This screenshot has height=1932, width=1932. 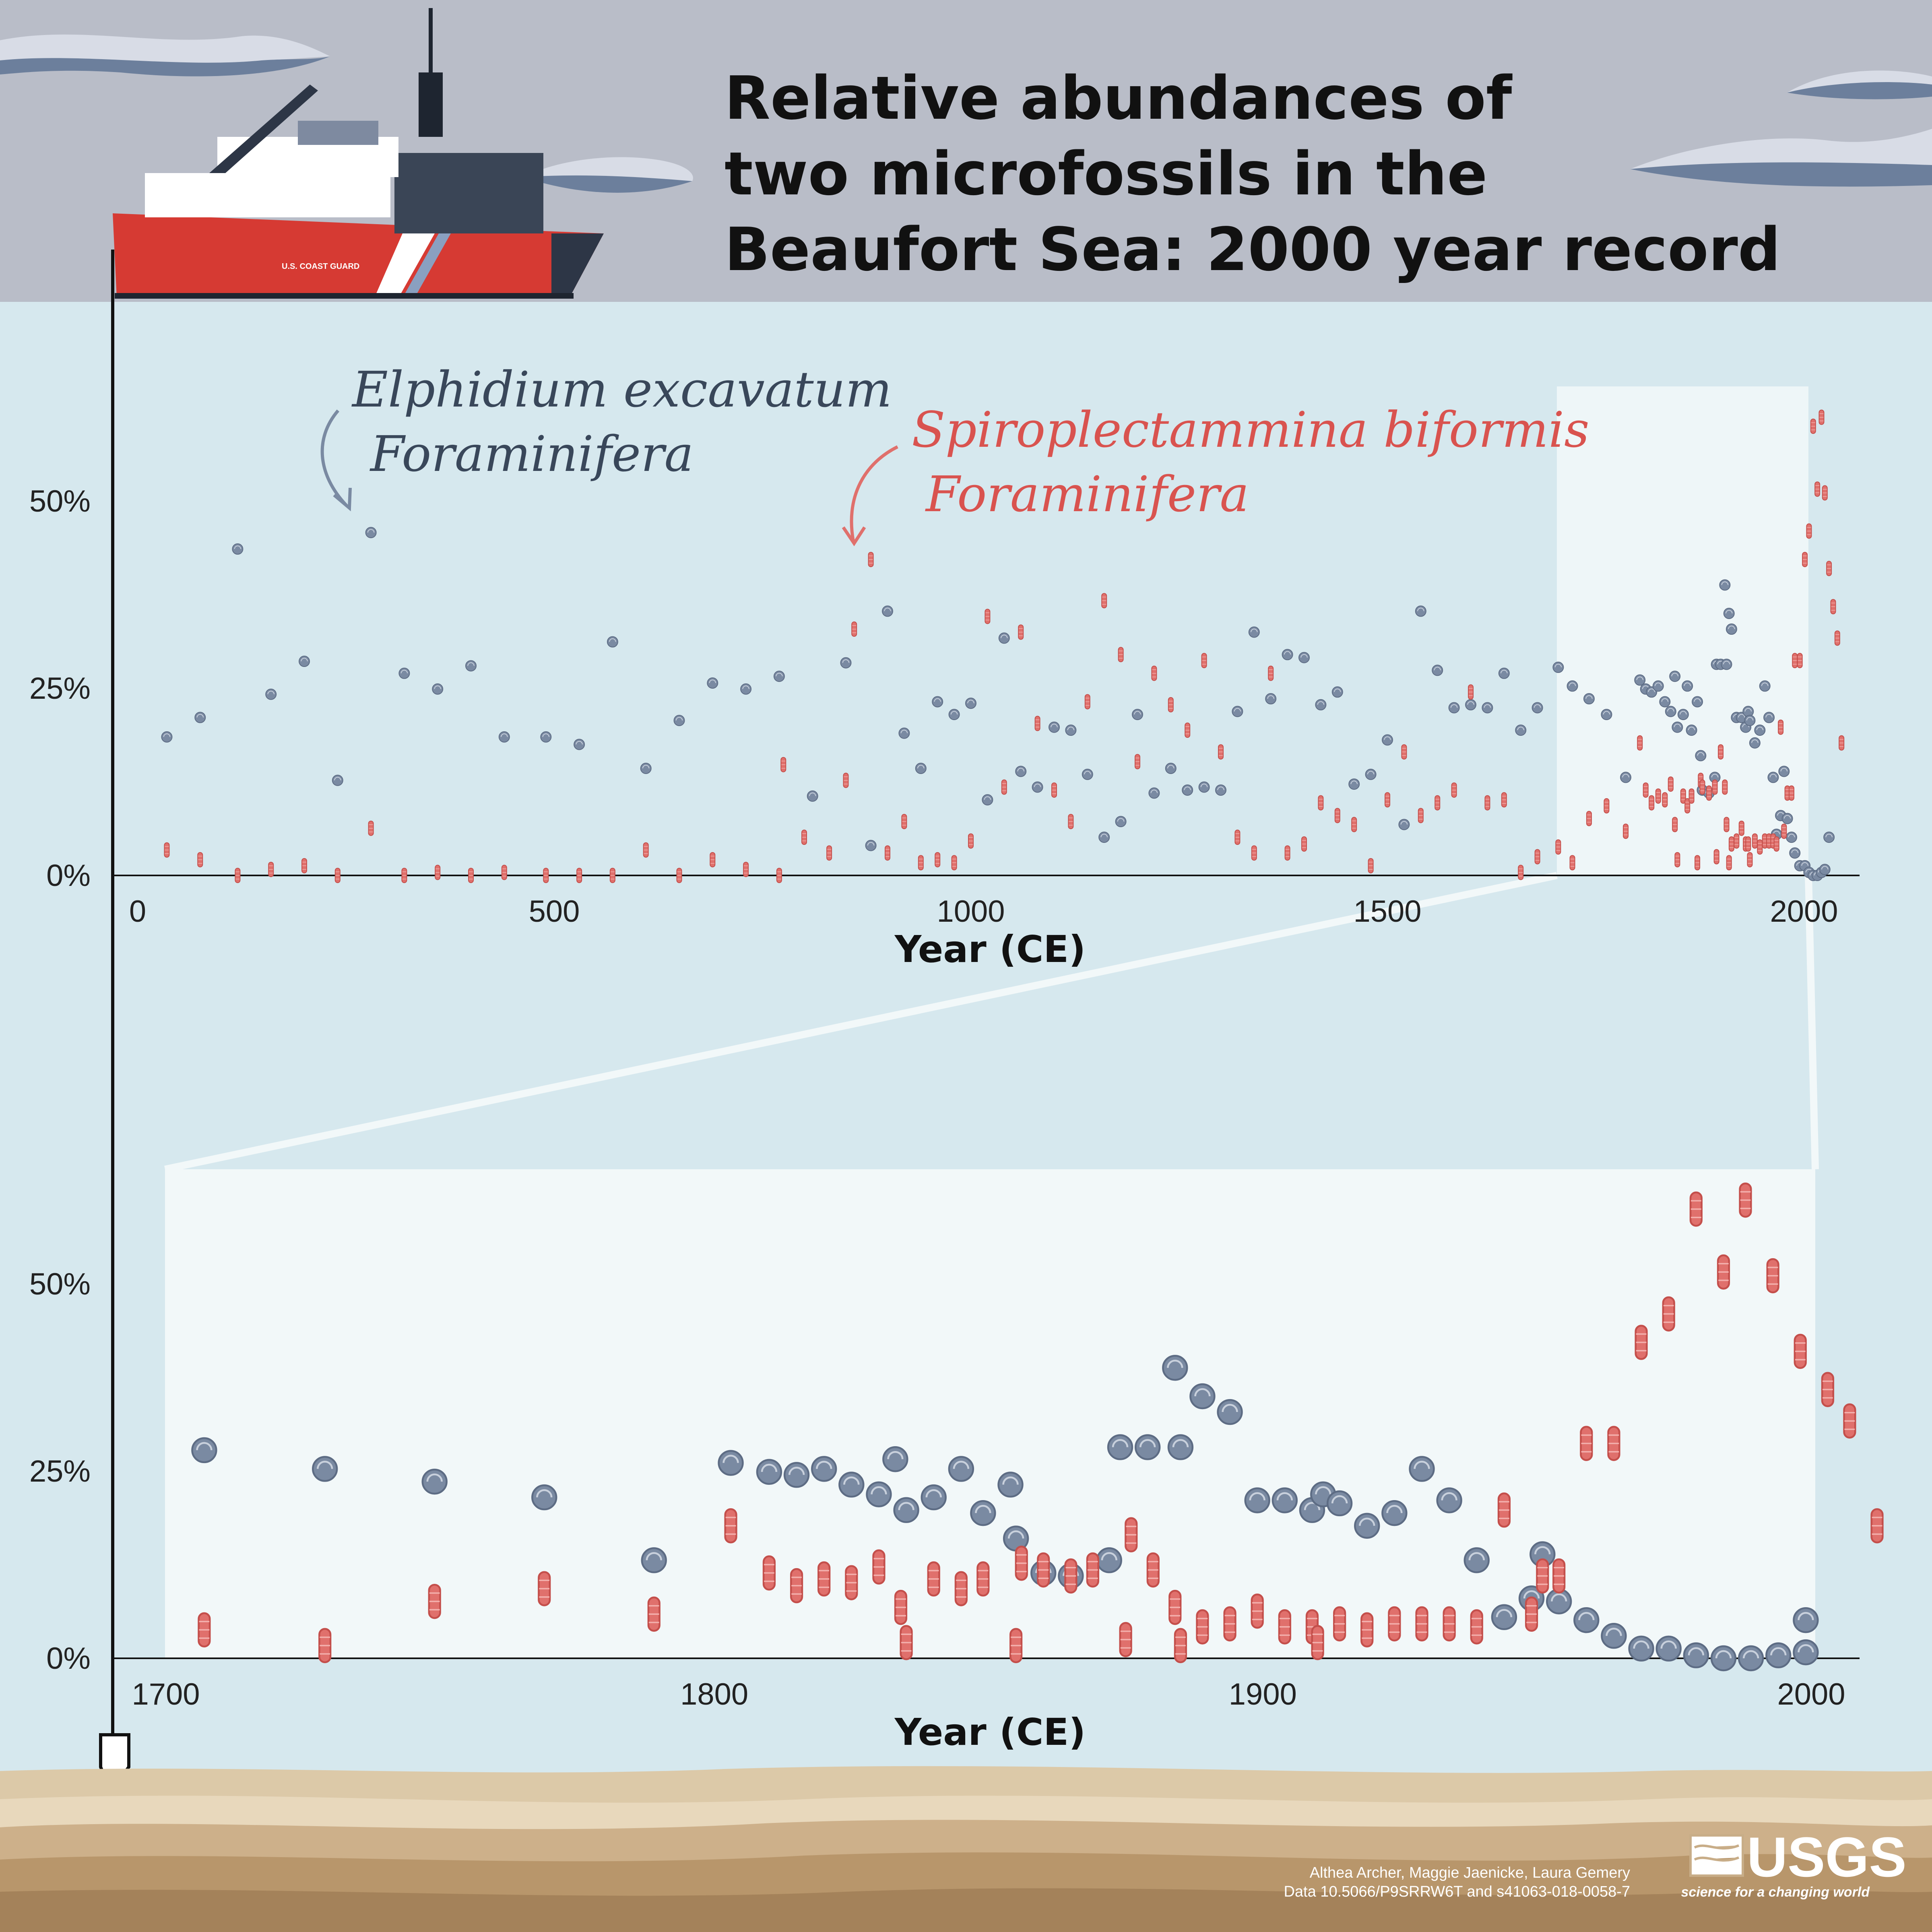 What do you see at coordinates (358, 255) in the screenshot?
I see `ship-hull` at bounding box center [358, 255].